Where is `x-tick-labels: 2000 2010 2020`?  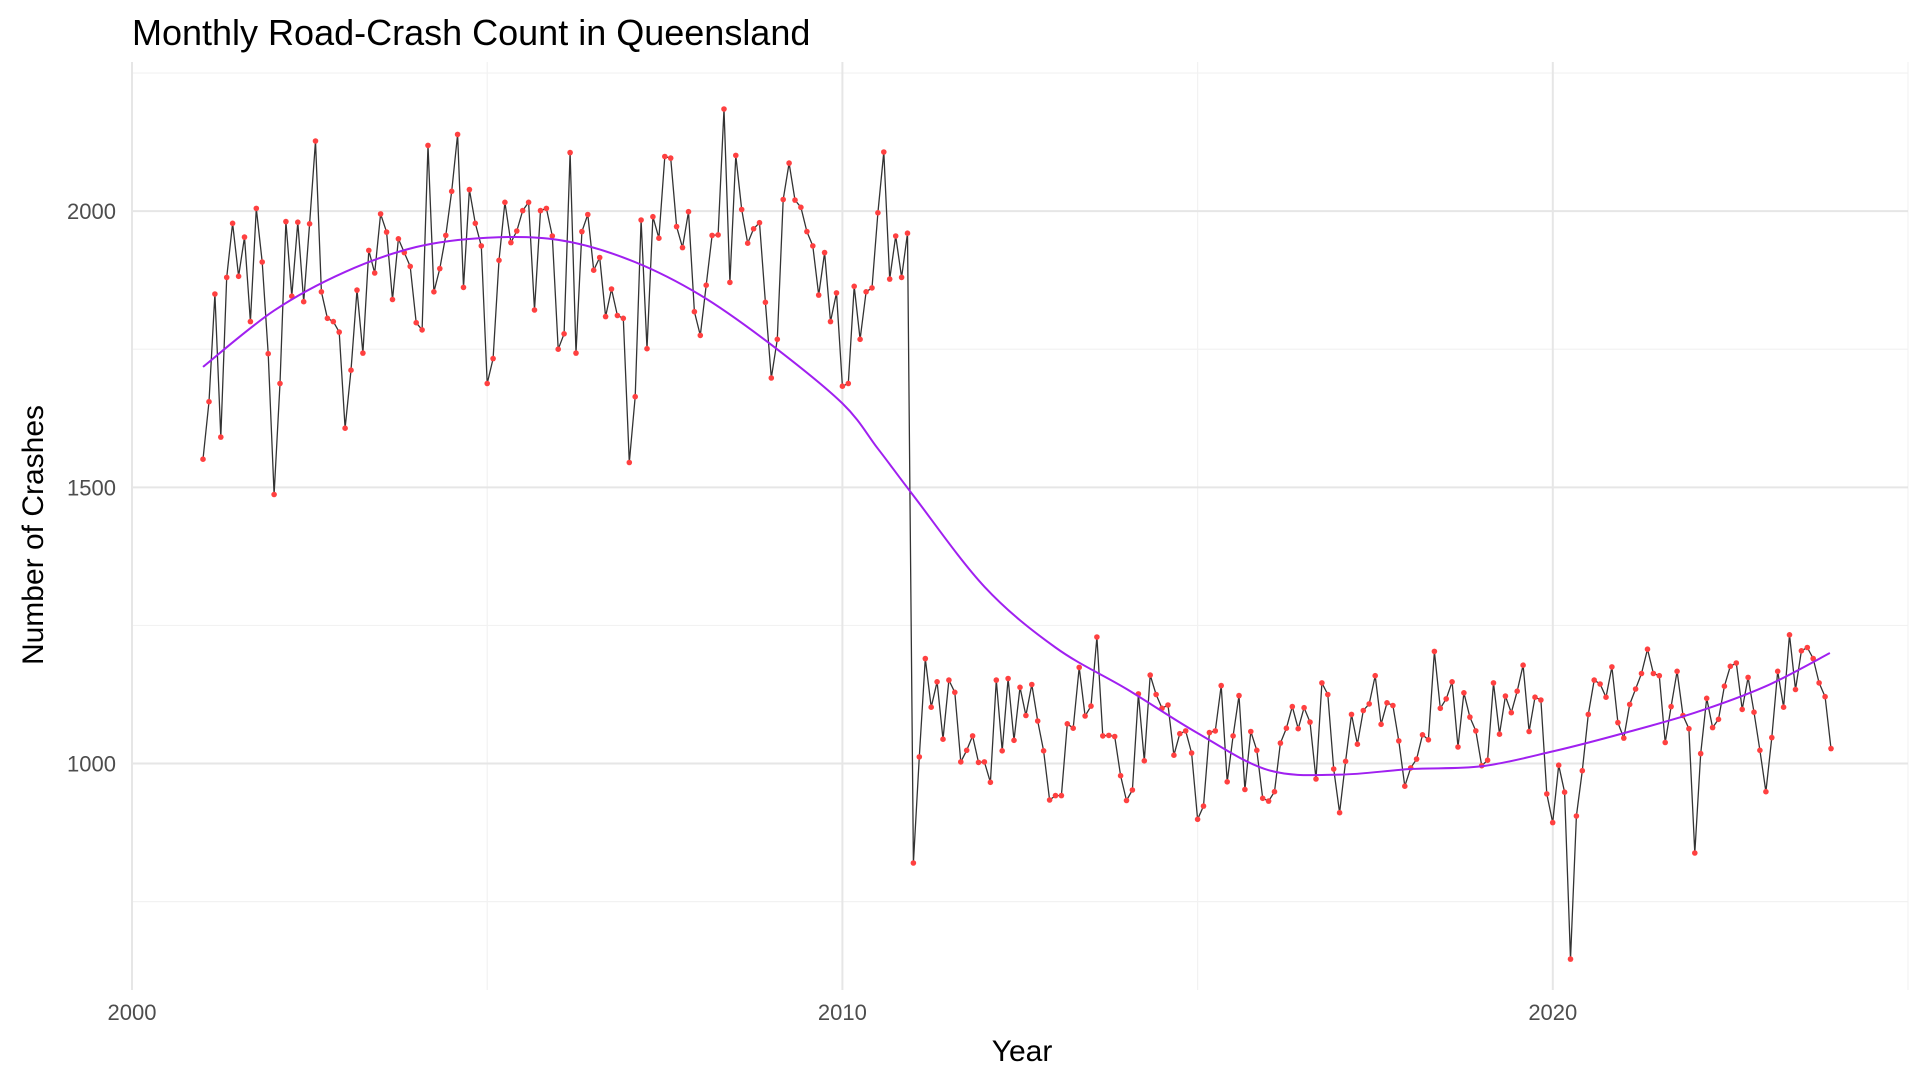
x-tick-labels: 2000 2010 2020 is located at coordinates (843, 1012).